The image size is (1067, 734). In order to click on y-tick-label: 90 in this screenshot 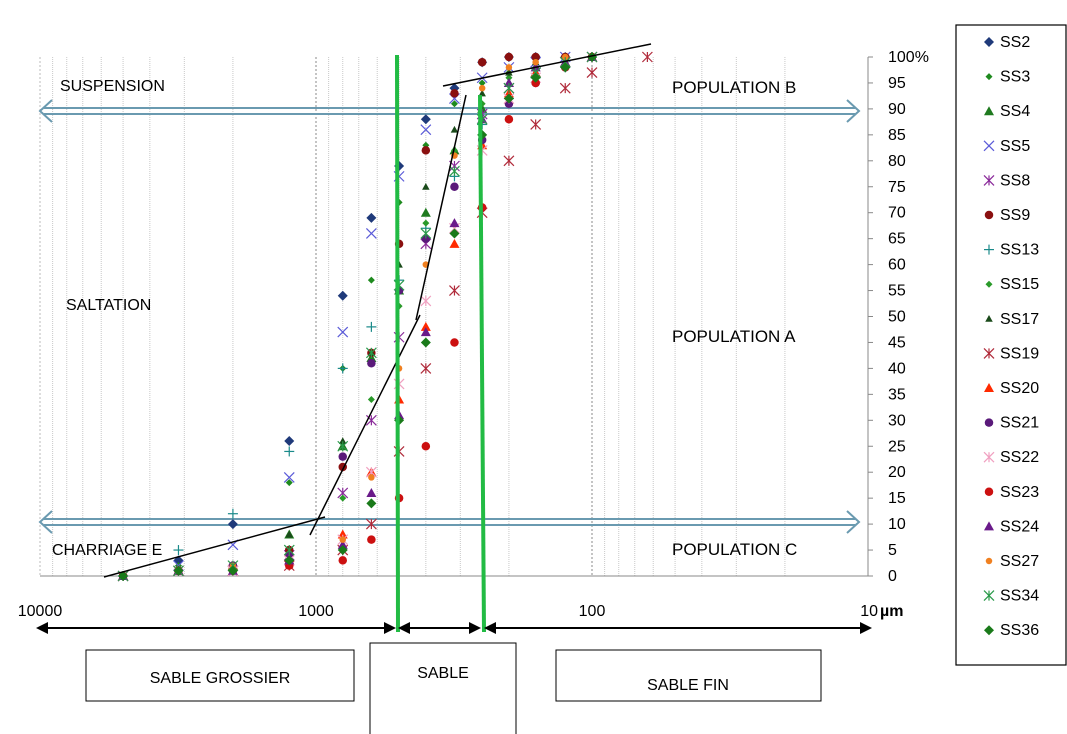, I will do `click(897, 109)`.